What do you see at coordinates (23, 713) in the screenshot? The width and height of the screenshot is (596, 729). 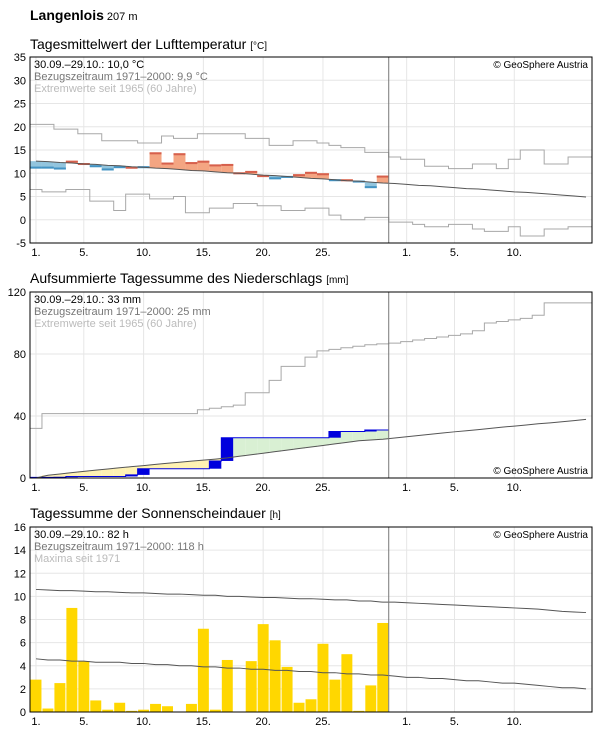 I see `sunshine-y-tick-label: 0` at bounding box center [23, 713].